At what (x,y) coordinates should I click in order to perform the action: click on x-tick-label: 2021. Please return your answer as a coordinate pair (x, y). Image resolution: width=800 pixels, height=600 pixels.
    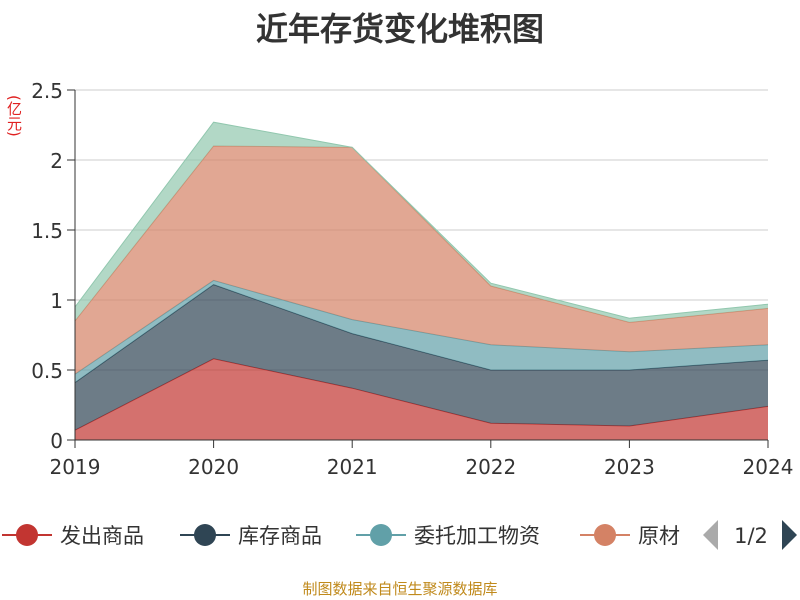
    Looking at the image, I should click on (352, 467).